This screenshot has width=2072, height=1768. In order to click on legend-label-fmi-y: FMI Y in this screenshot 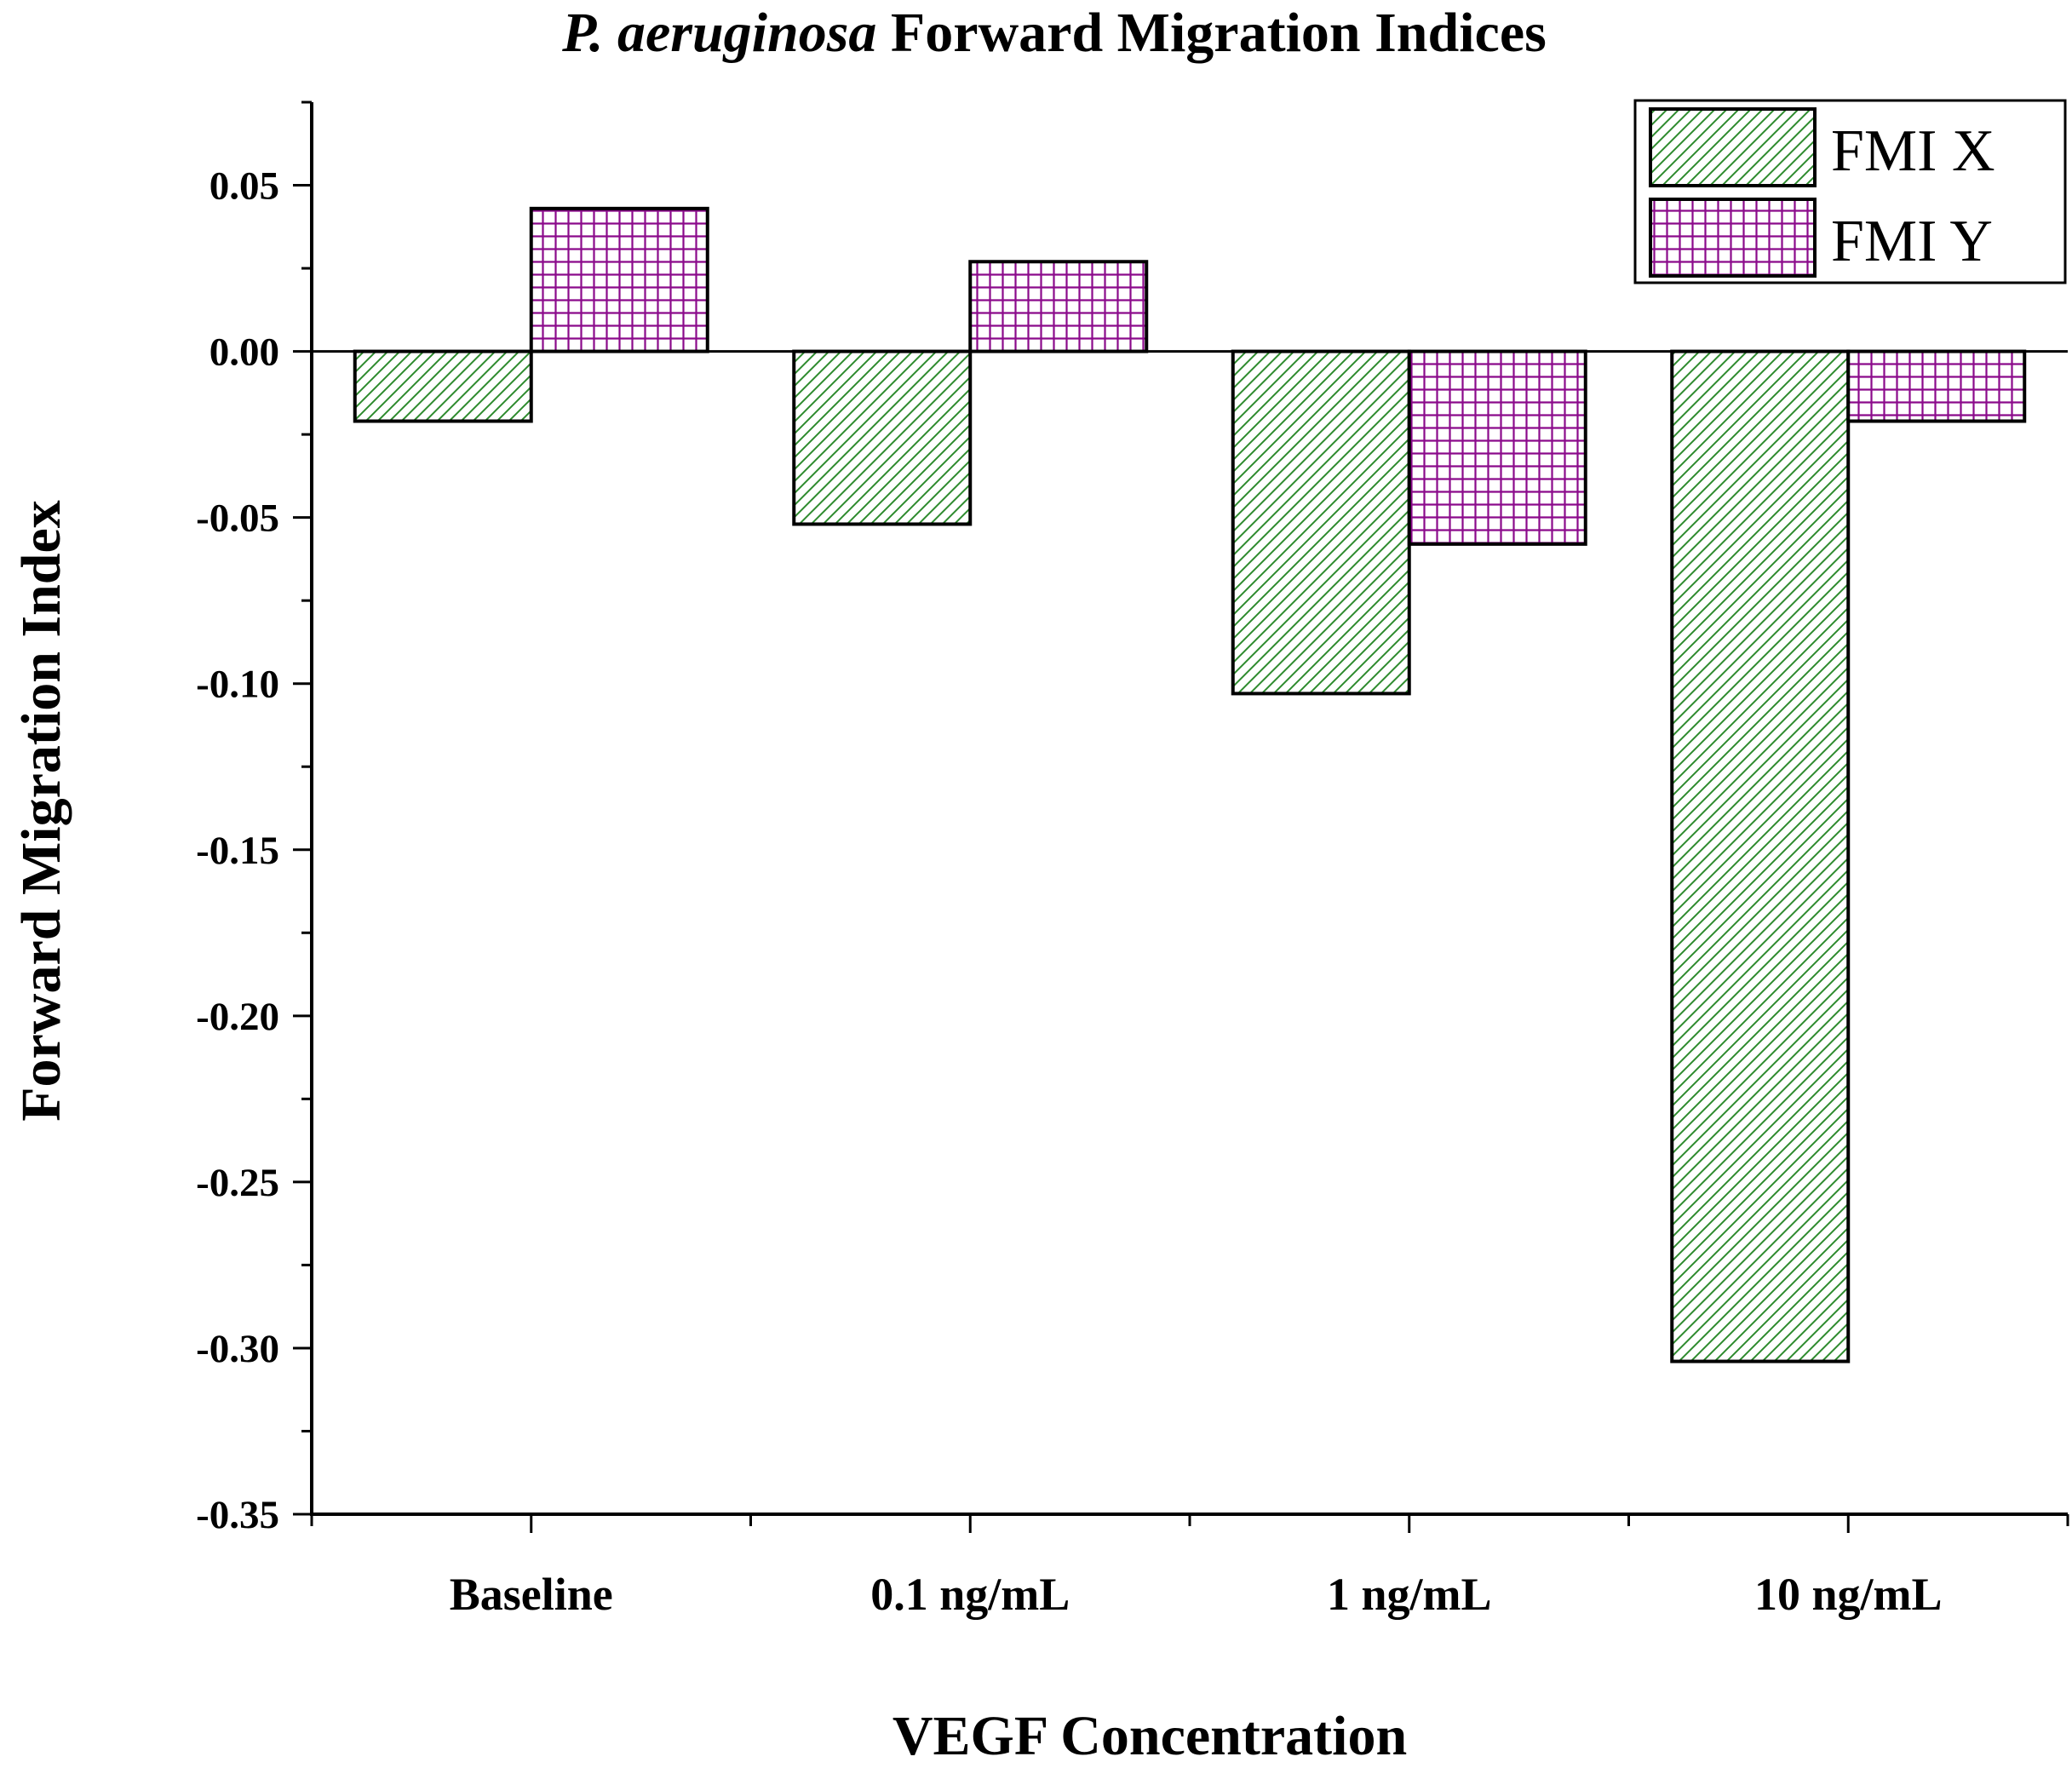, I will do `click(1912, 241)`.